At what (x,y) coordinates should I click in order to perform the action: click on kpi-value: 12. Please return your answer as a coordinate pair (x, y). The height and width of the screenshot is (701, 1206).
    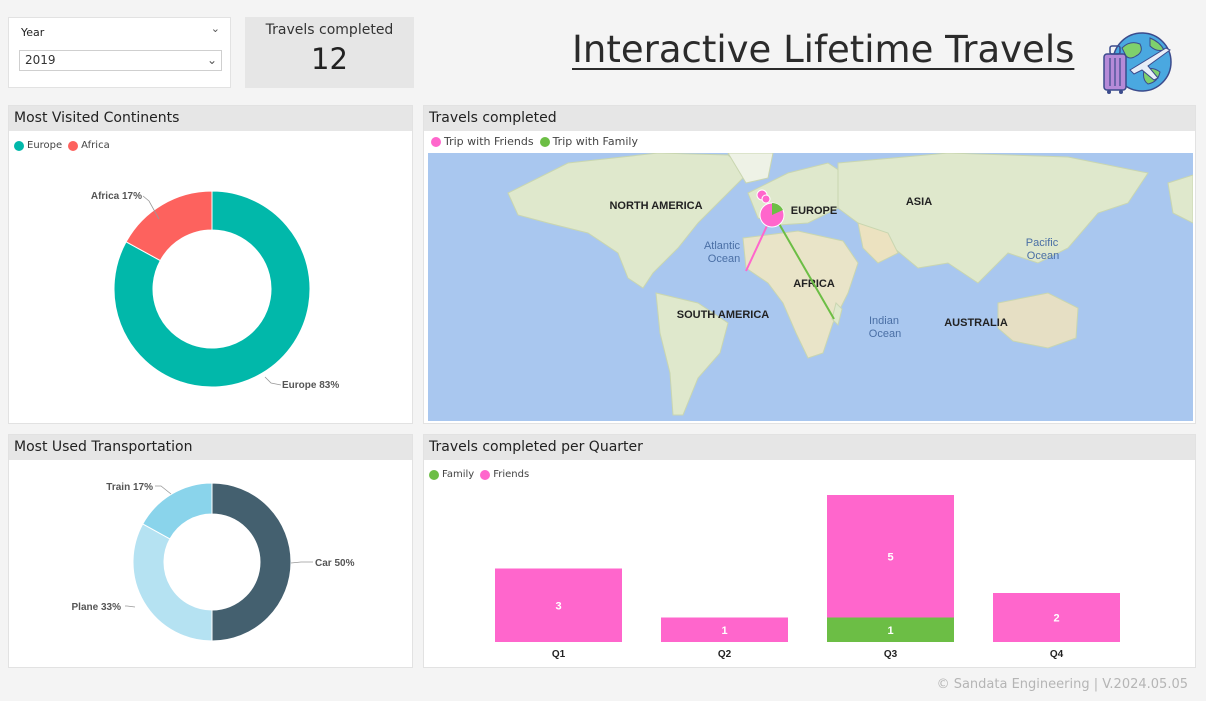
    Looking at the image, I should click on (329, 59).